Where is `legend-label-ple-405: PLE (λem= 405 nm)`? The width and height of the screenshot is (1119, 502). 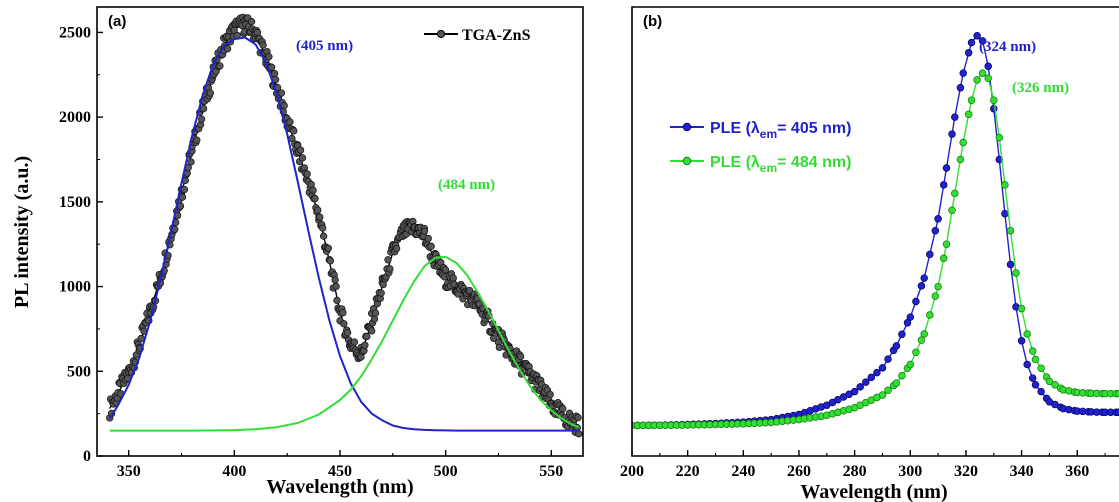 legend-label-ple-405: PLE (λem= 405 nm) is located at coordinates (780, 130).